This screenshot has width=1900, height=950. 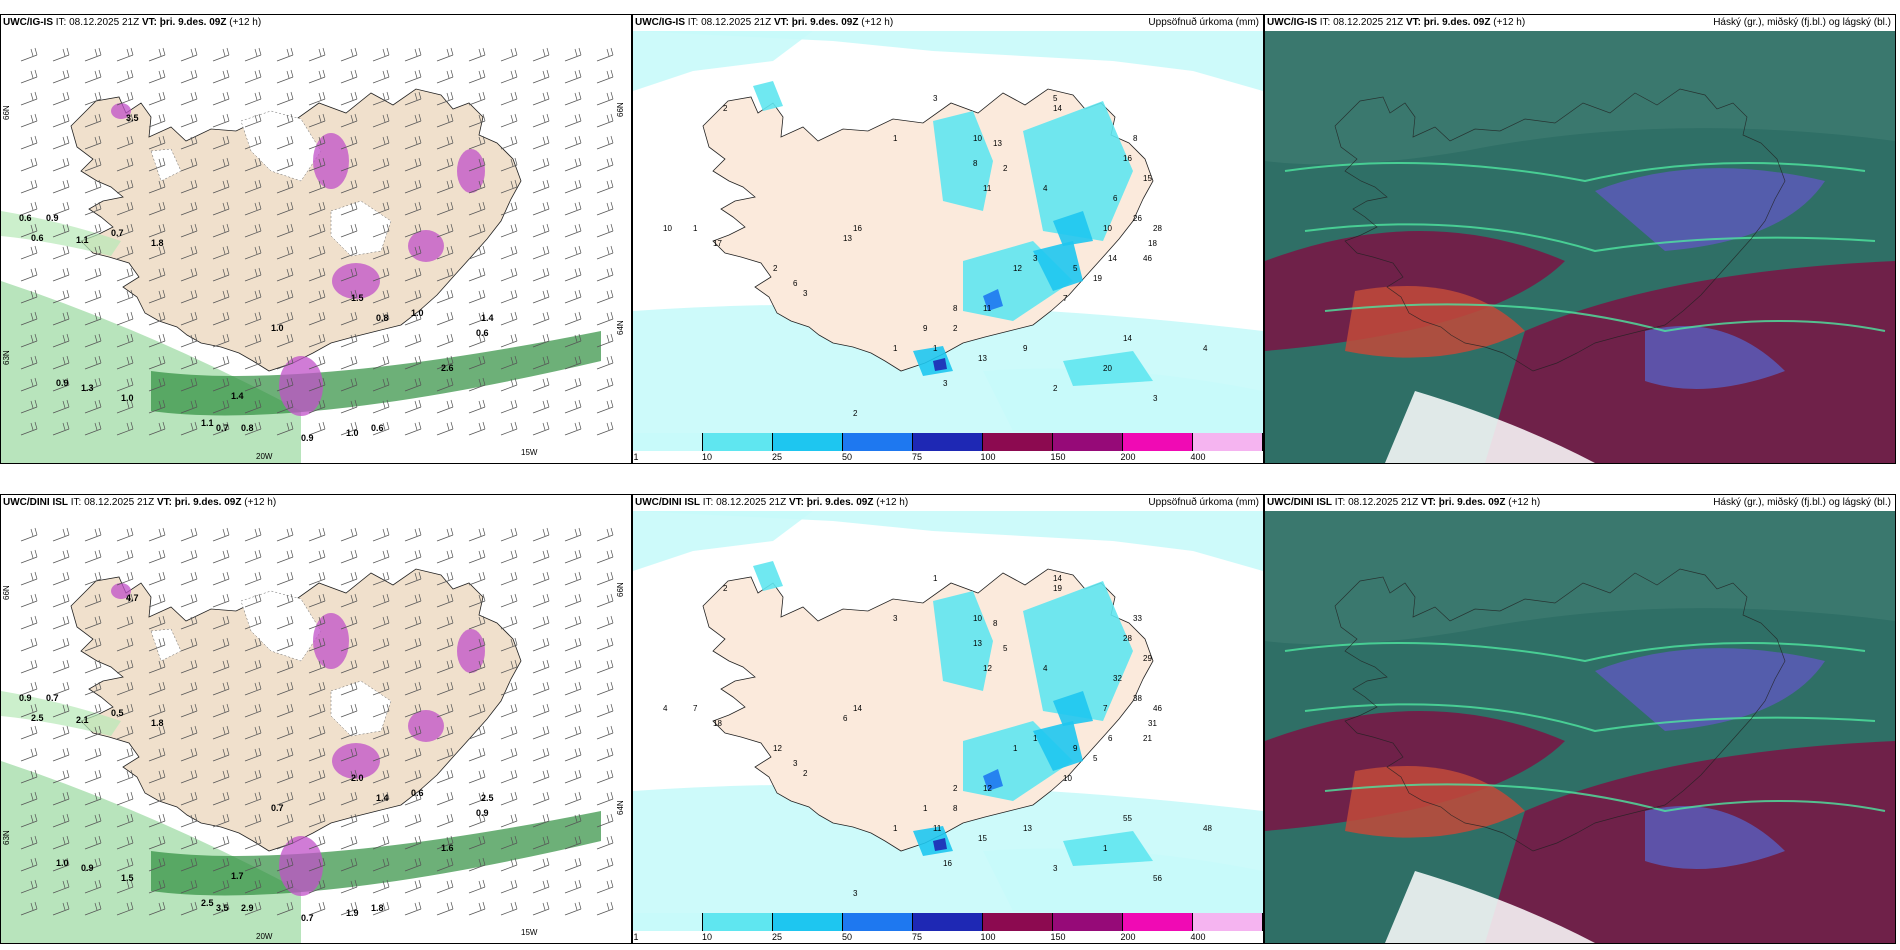 What do you see at coordinates (857, 708) in the screenshot?
I see `precip-value-label: 14` at bounding box center [857, 708].